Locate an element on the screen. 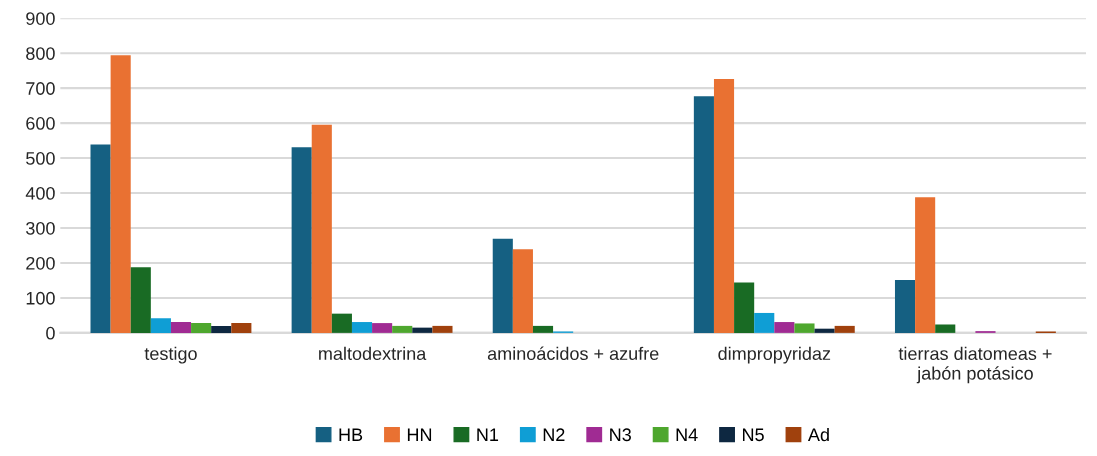  y-tick-label: 700 is located at coordinates (40, 88).